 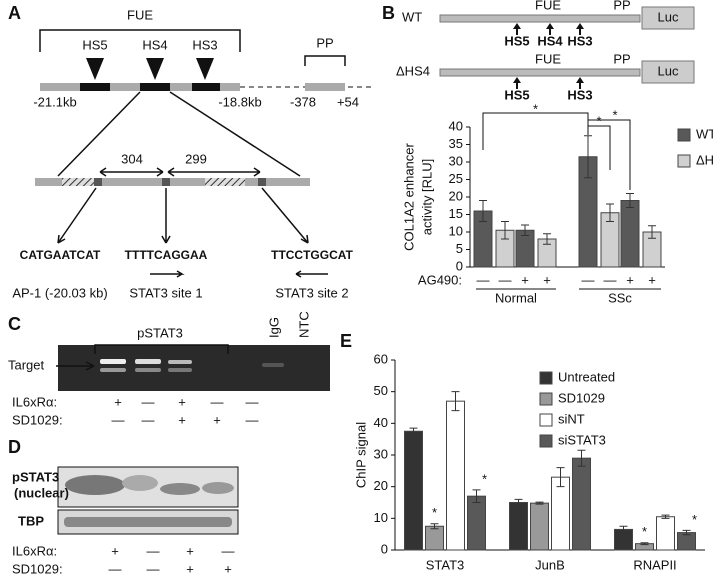 I want to click on sequence: TTTTCAGGAA, so click(x=166, y=255).